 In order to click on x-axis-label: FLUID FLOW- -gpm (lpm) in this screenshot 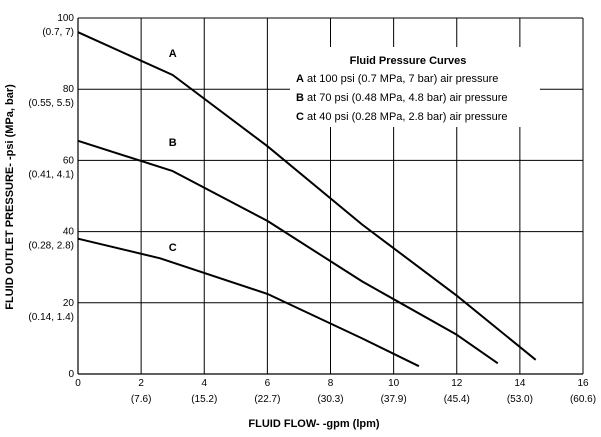, I will do `click(313, 424)`.